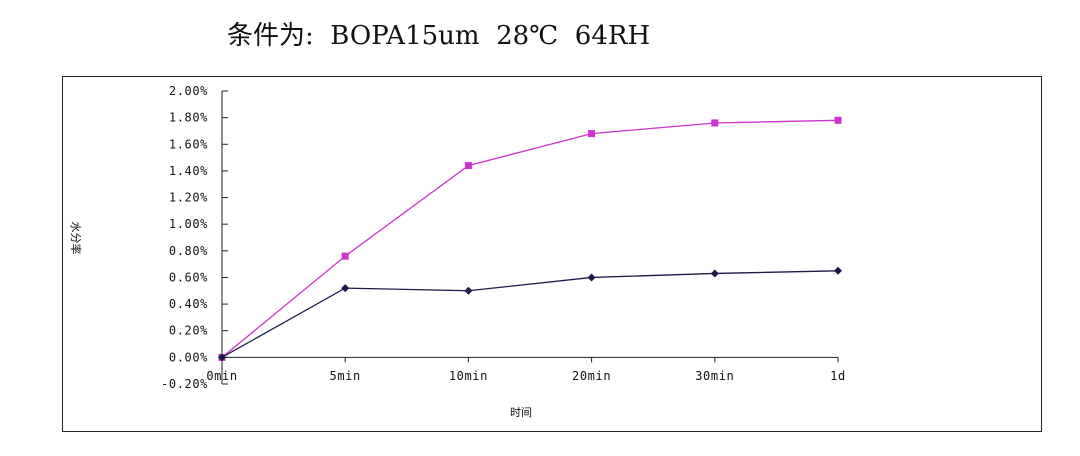 The height and width of the screenshot is (456, 1080). I want to click on x-tick-label: 20min, so click(591, 376).